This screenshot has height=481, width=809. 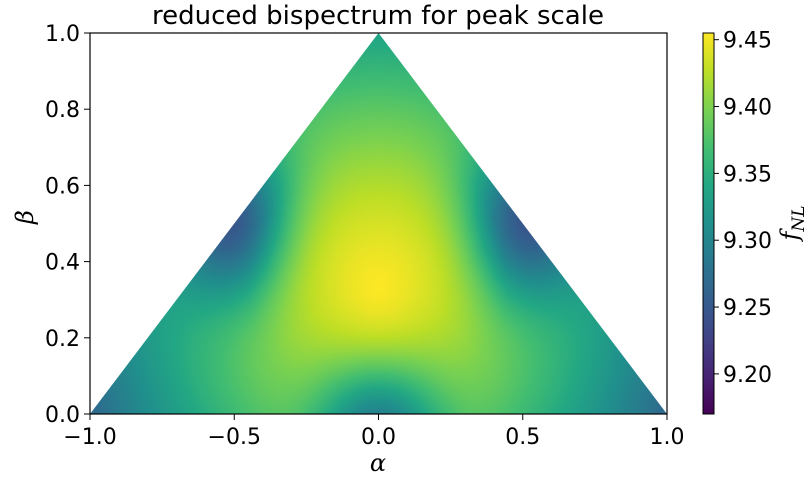 I want to click on colorbar-tick-label: 9.25, so click(x=747, y=308).